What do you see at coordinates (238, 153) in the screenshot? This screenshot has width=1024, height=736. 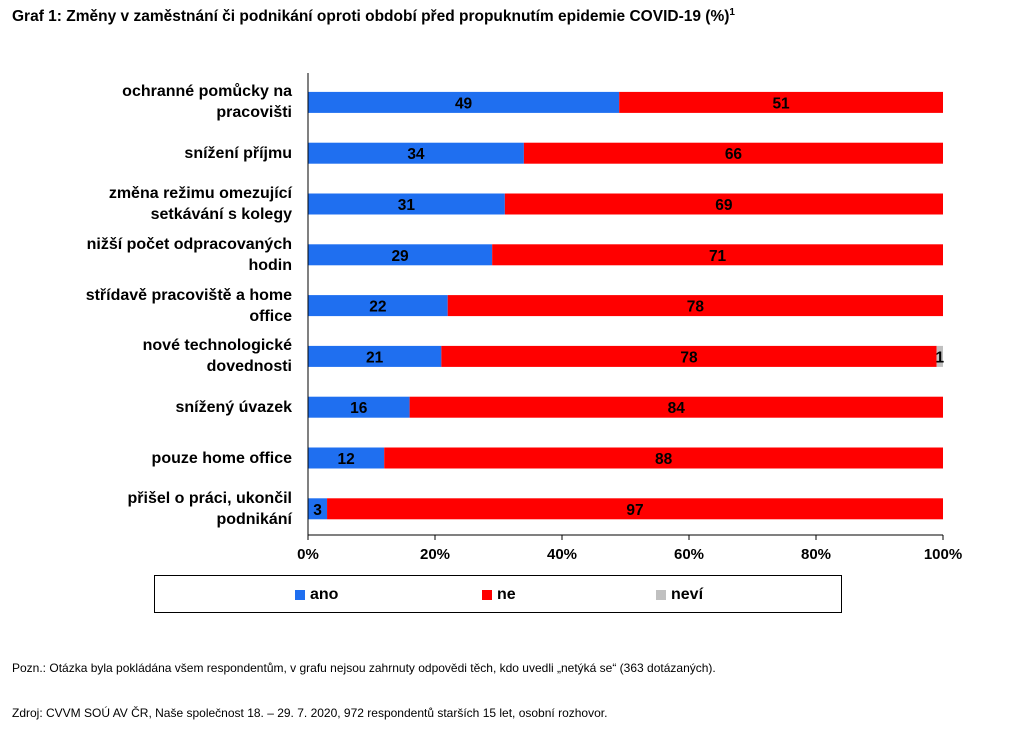 I see `category-label-line: snížení příjmu` at bounding box center [238, 153].